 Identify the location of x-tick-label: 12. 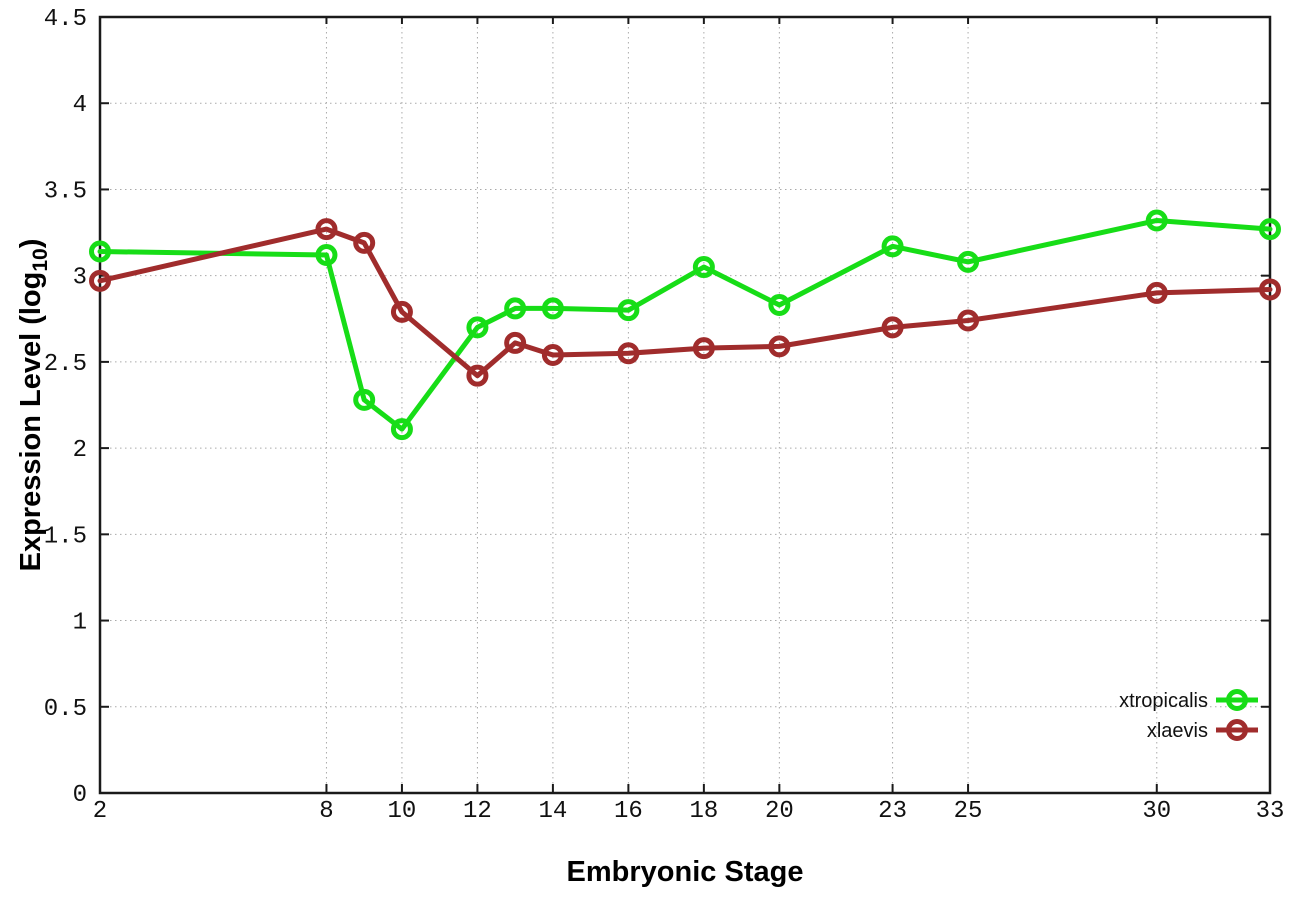
(477, 811).